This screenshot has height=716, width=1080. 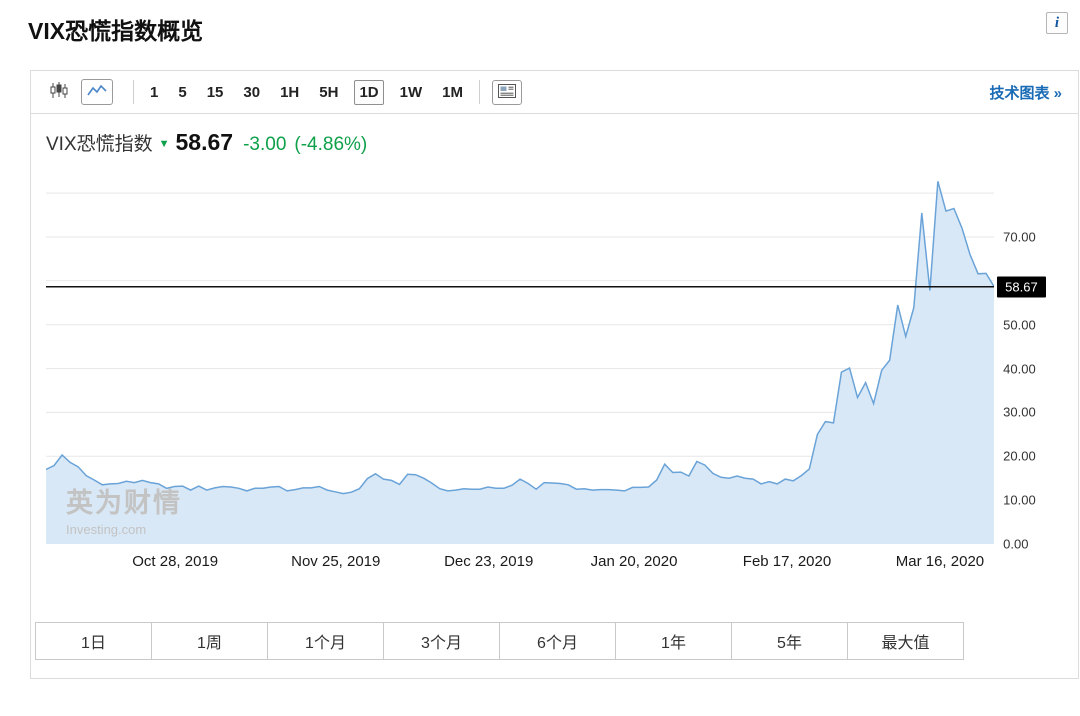 I want to click on x-axis-label: Jan 20, 2020, so click(x=634, y=561).